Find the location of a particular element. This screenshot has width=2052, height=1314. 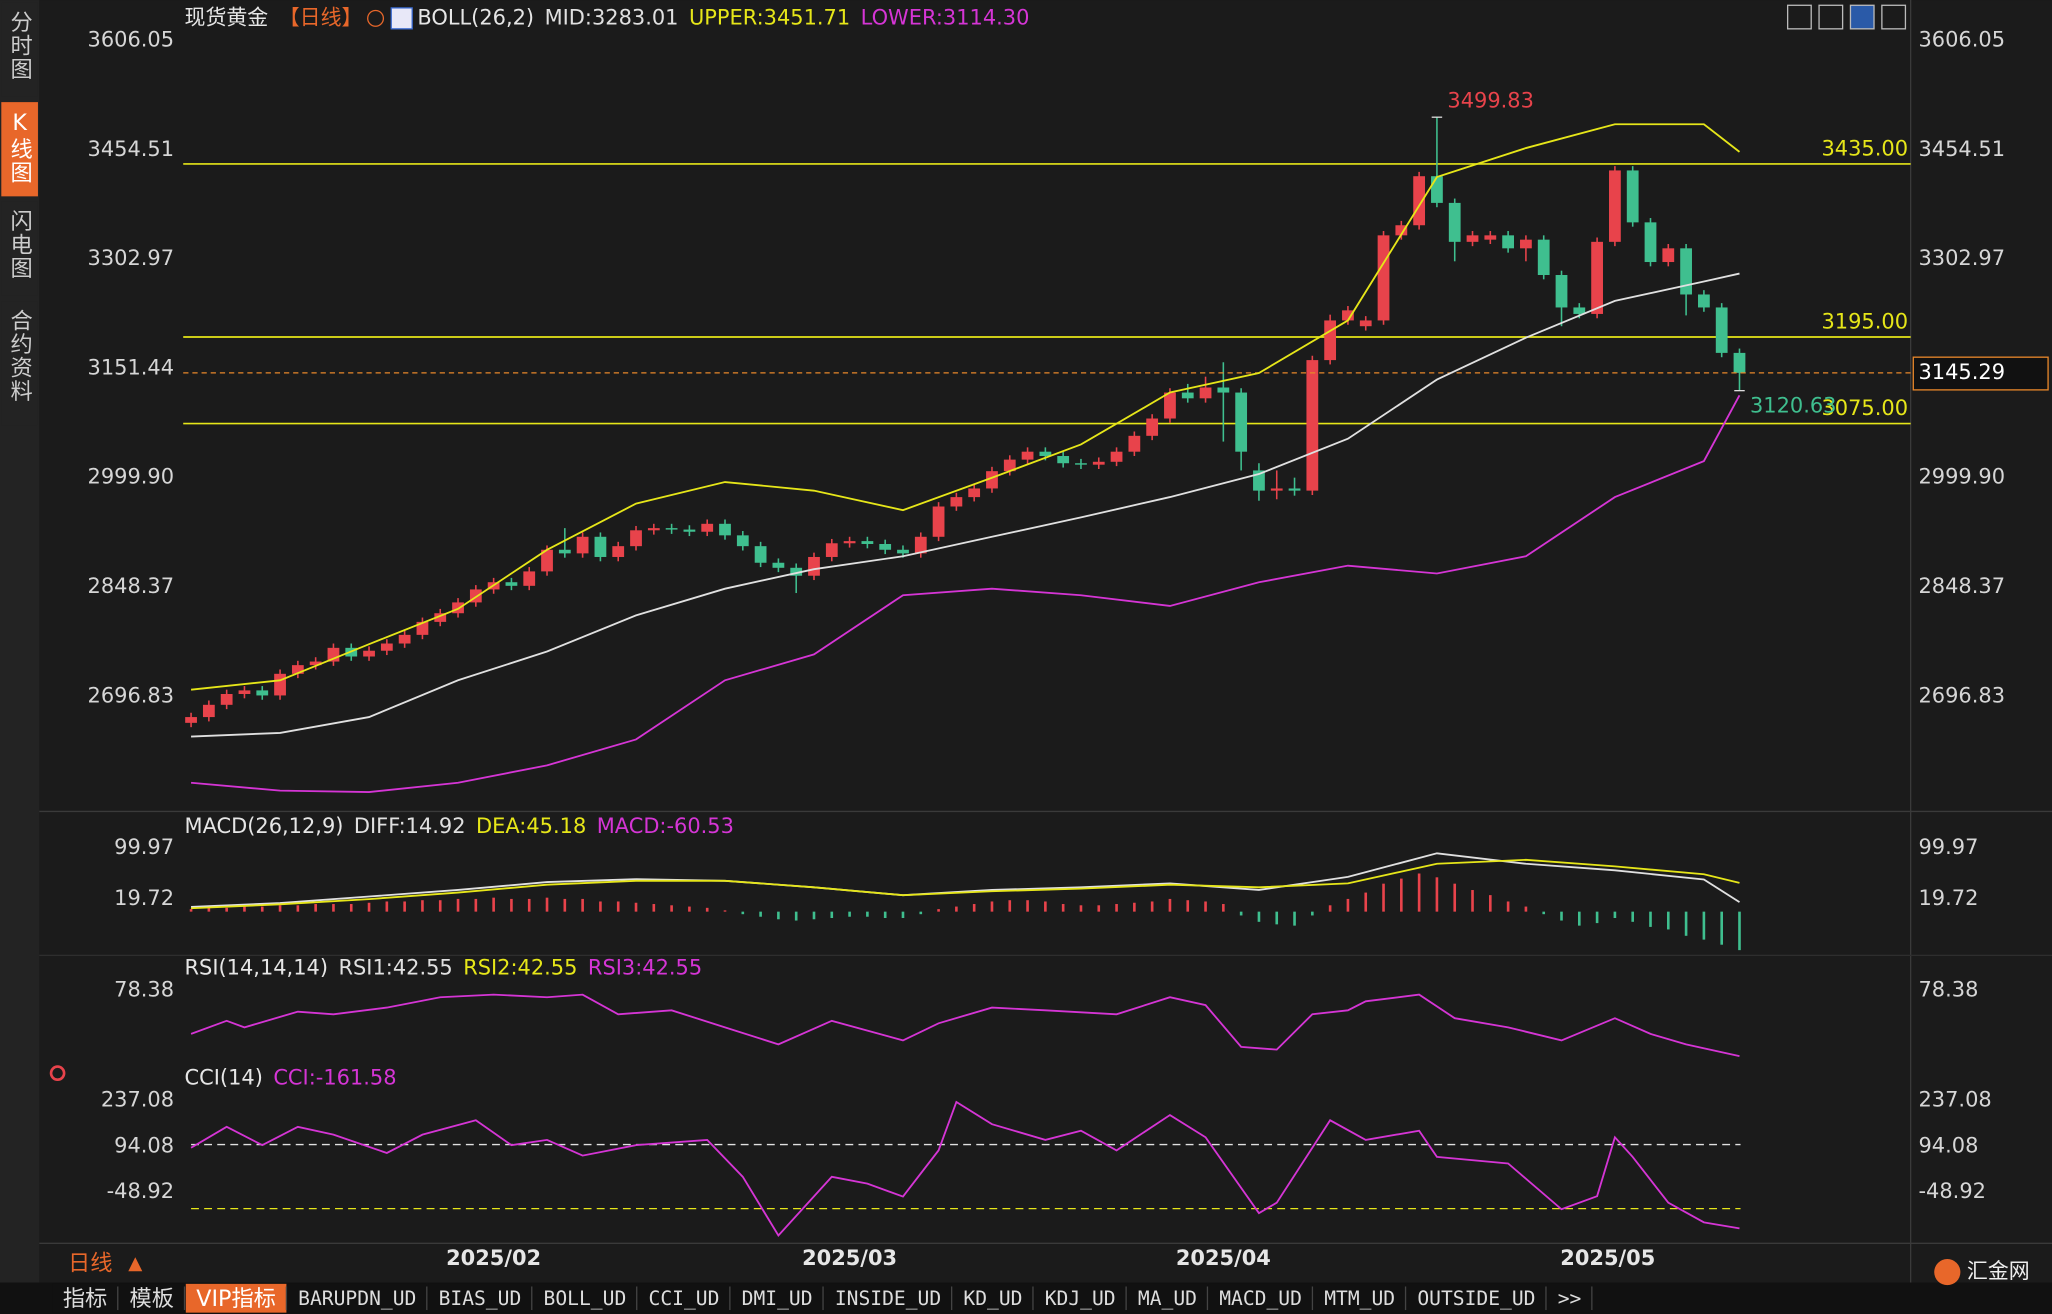

bottom-tab-label: MACD_UD is located at coordinates (1260, 1298).